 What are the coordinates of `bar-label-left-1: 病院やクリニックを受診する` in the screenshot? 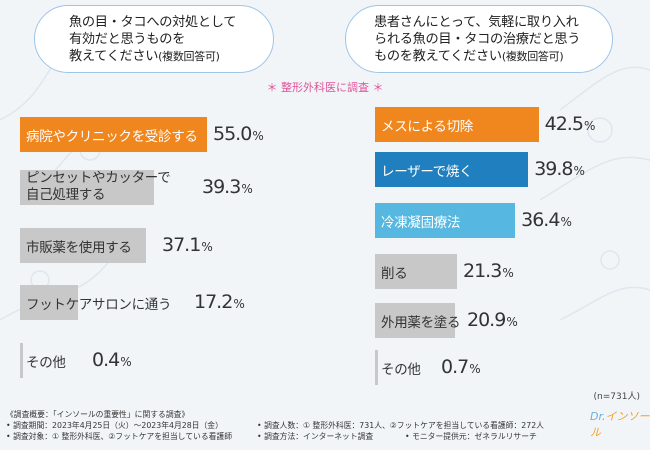 It's located at (112, 137).